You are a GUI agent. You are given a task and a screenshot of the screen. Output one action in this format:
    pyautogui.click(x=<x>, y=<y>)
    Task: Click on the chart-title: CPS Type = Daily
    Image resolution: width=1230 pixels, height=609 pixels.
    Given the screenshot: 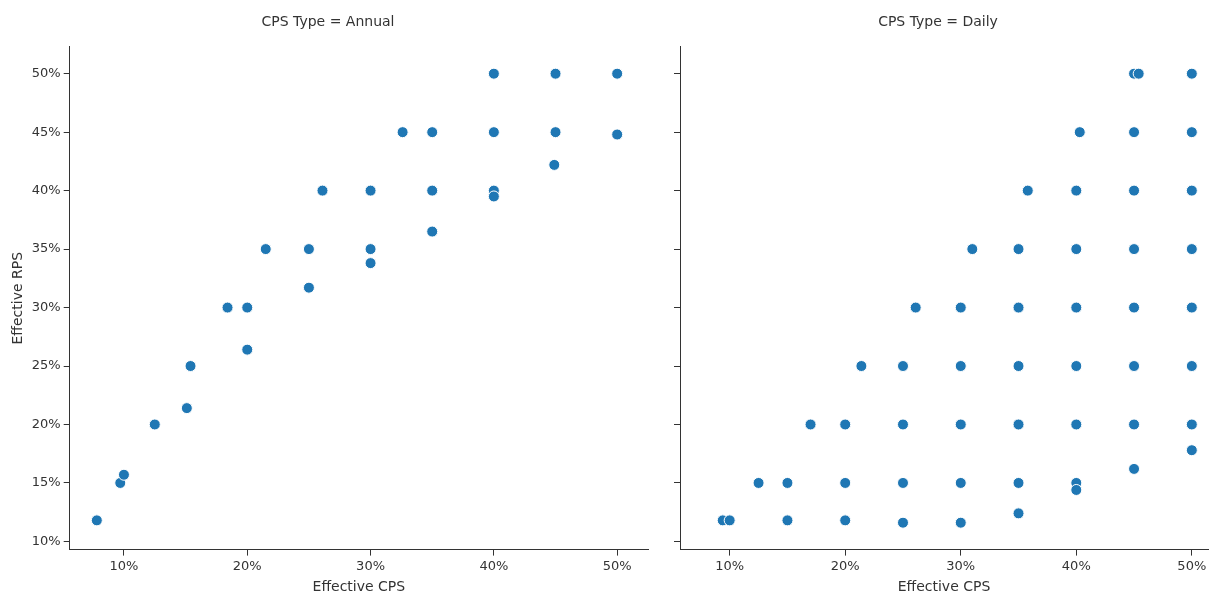 What is the action you would take?
    pyautogui.click(x=938, y=21)
    